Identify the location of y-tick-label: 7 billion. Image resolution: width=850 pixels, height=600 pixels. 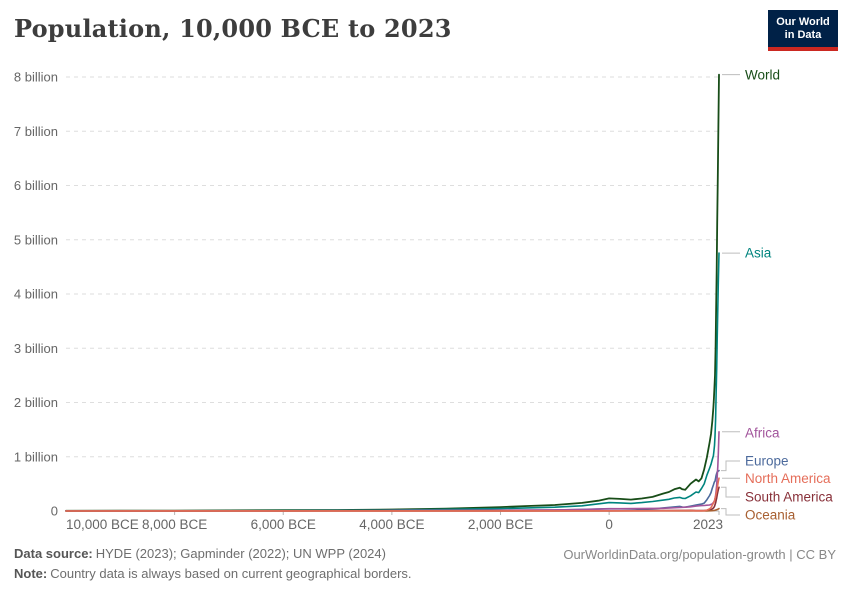
(36, 131).